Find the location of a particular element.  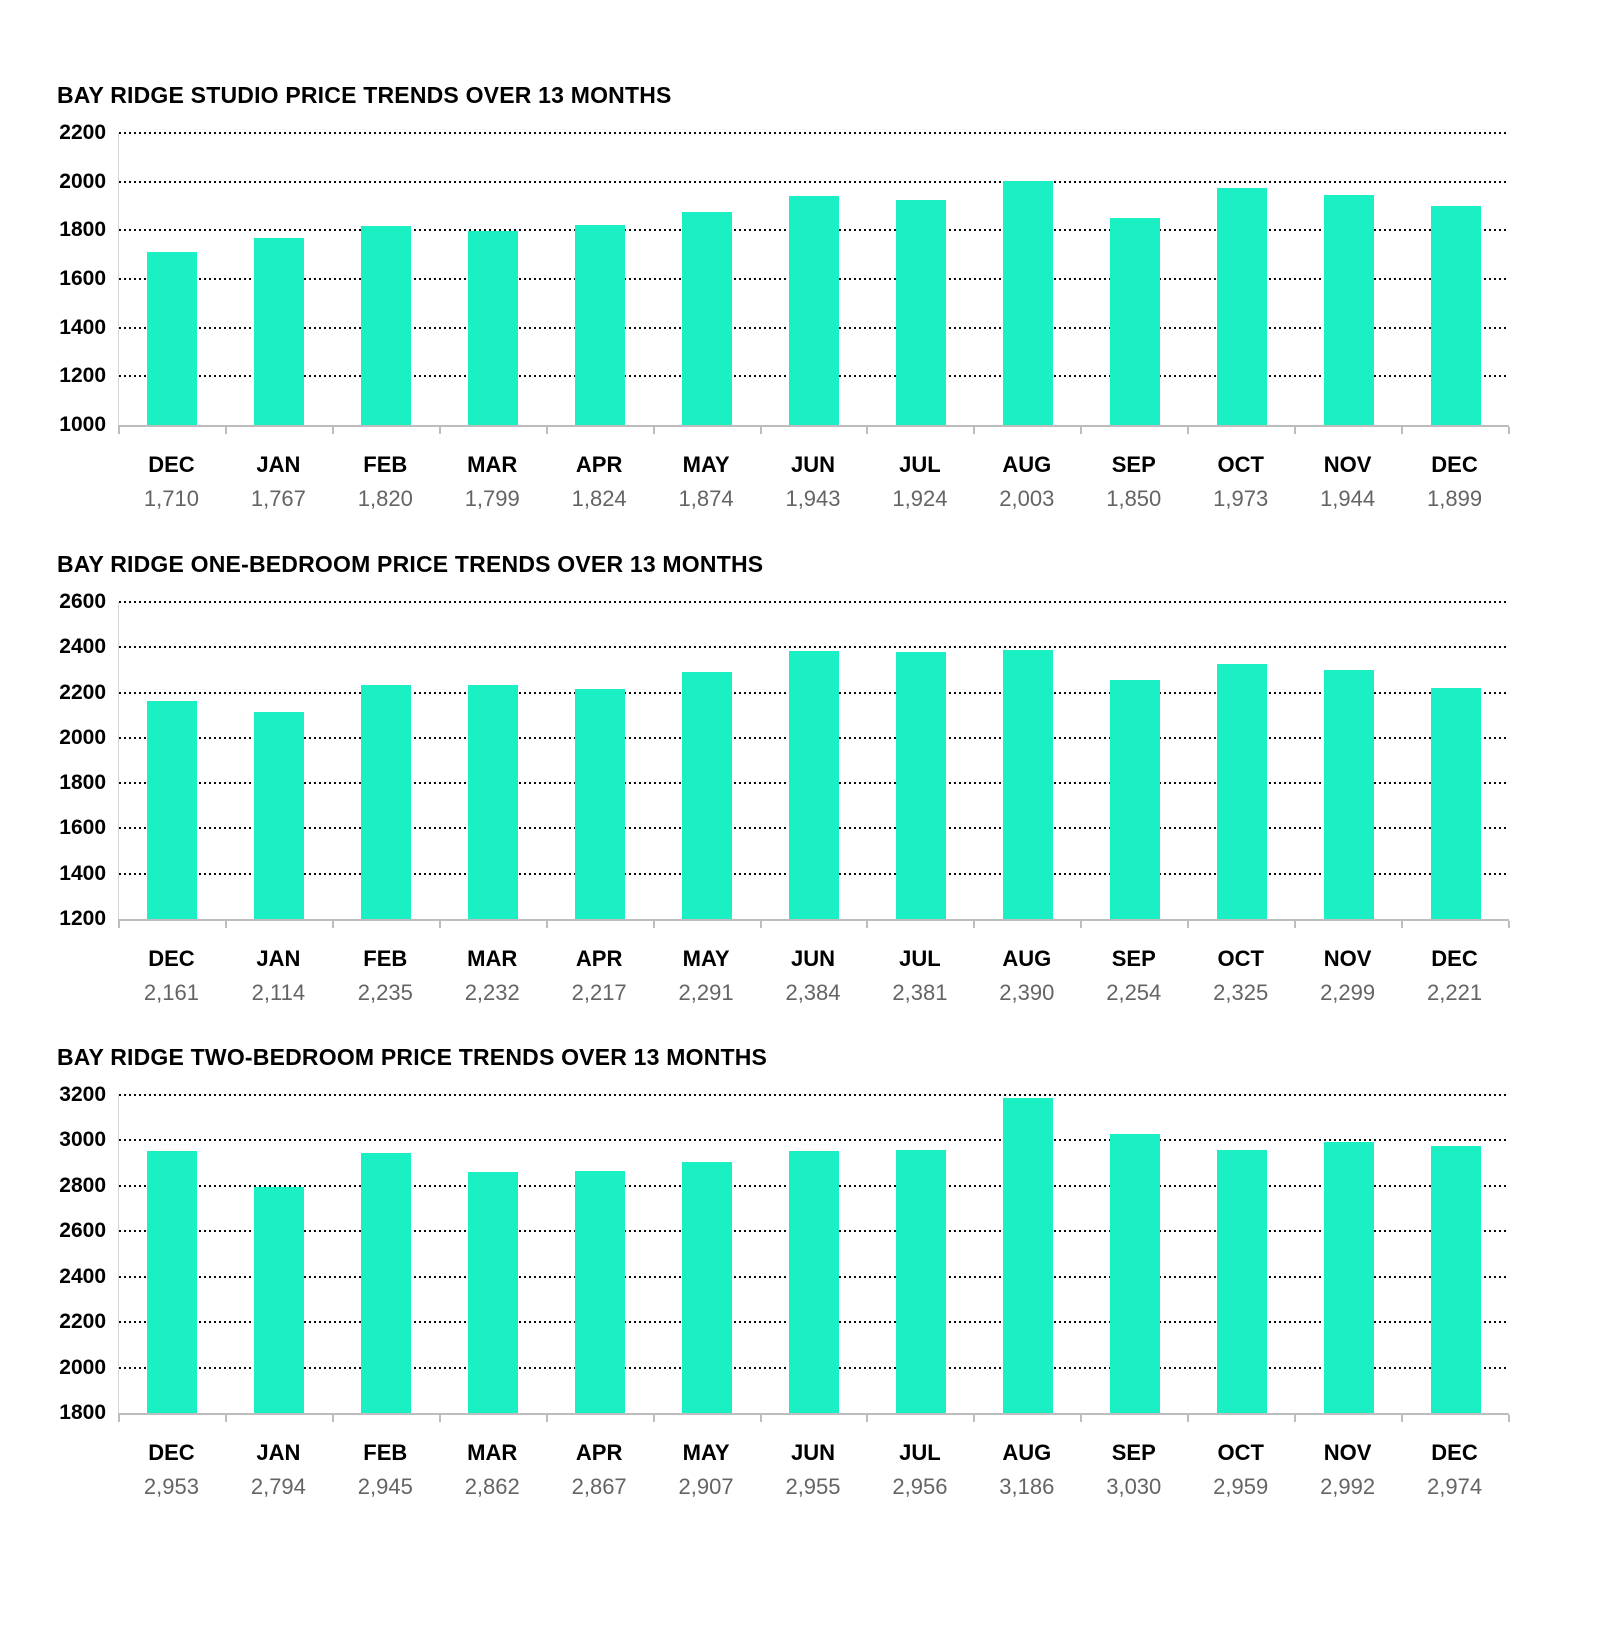

x-axis-value-label: 2,235 is located at coordinates (385, 992).